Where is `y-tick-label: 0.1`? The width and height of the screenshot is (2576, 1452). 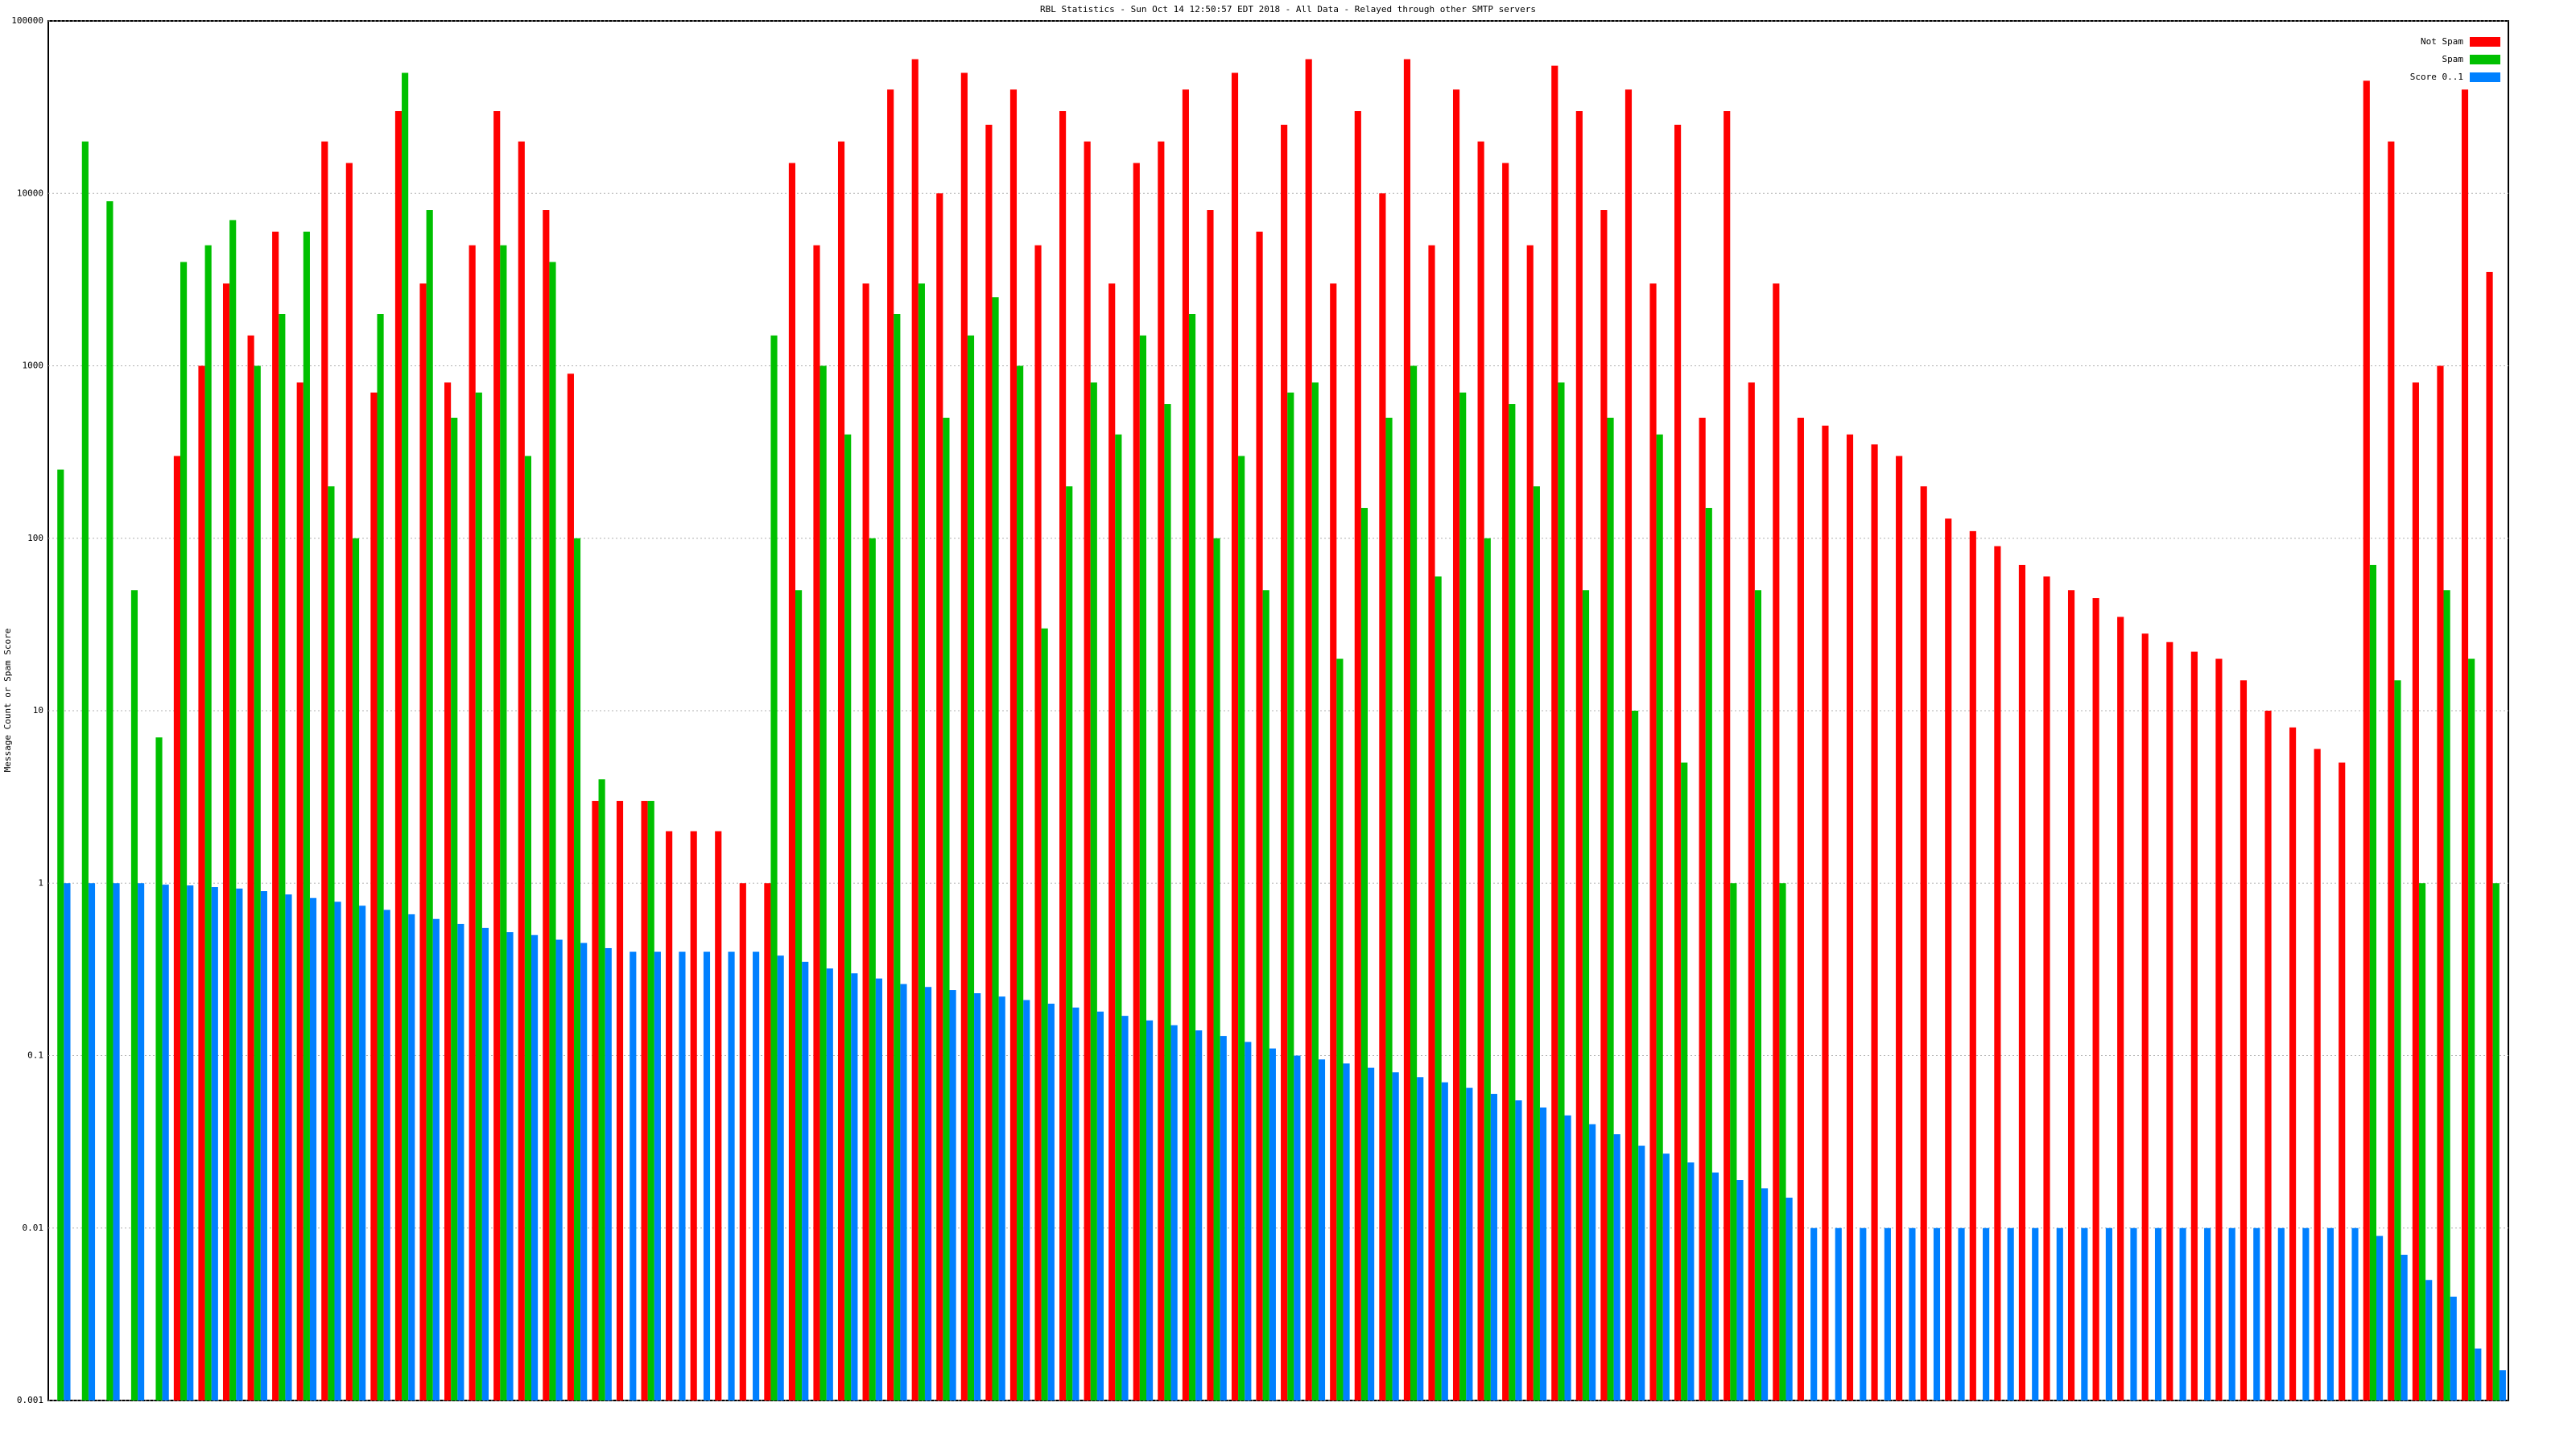
y-tick-label: 0.1 is located at coordinates (35, 1056).